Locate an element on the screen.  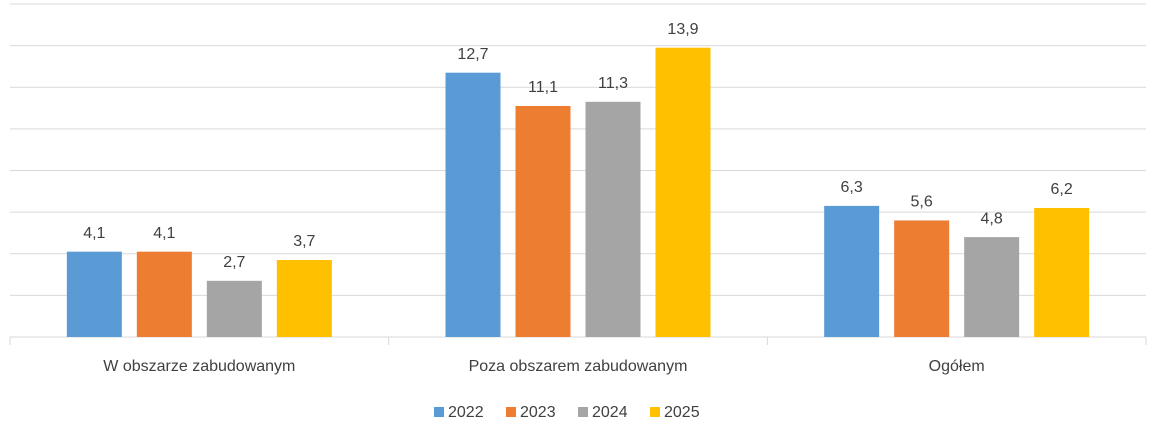
x-tick-label: Ogółem is located at coordinates (957, 366).